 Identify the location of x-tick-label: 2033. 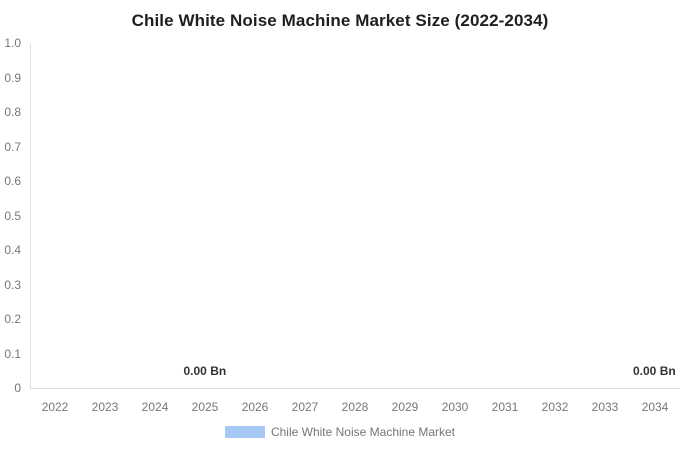
(605, 407).